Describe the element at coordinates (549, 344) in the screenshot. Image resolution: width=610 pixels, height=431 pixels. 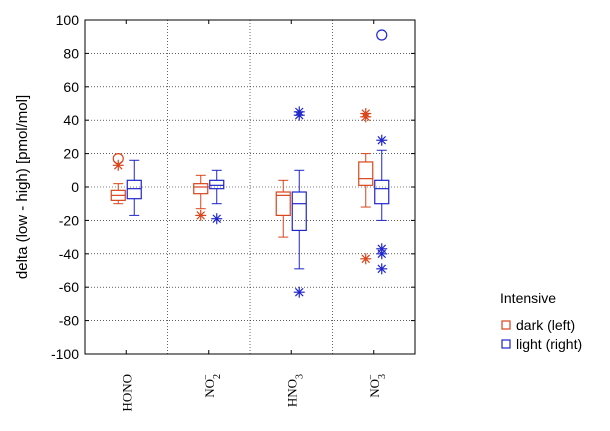
I see `legend-label: light (right)` at that location.